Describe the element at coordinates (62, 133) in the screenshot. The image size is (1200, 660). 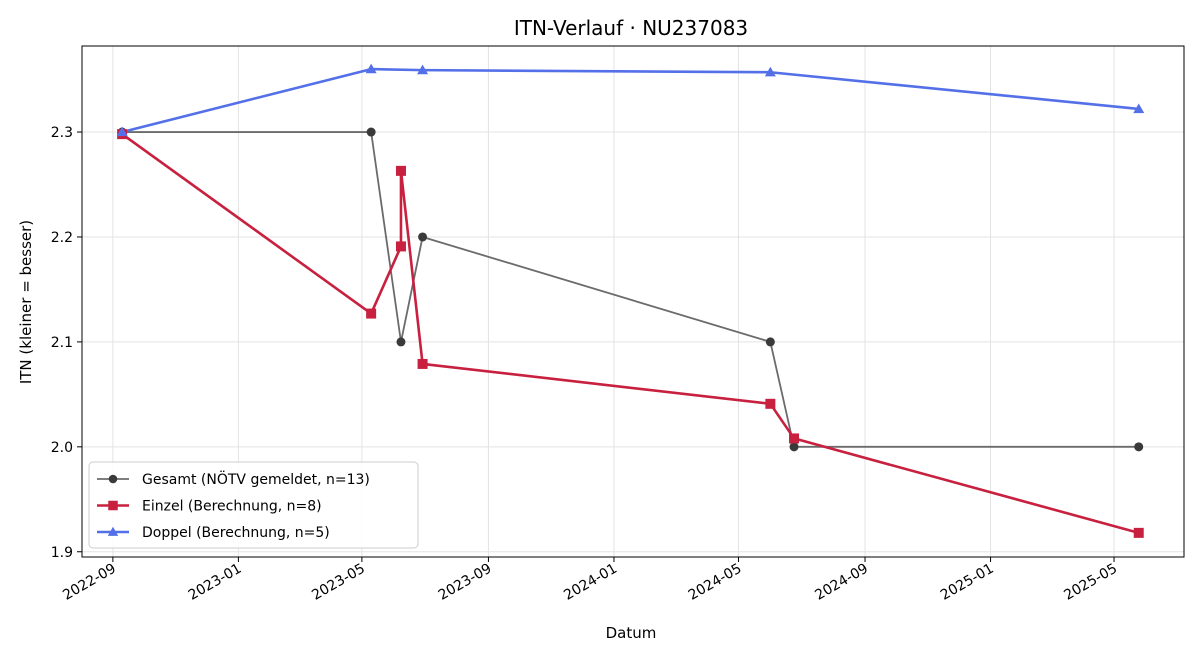
I see `y-tick-label: 2.3` at that location.